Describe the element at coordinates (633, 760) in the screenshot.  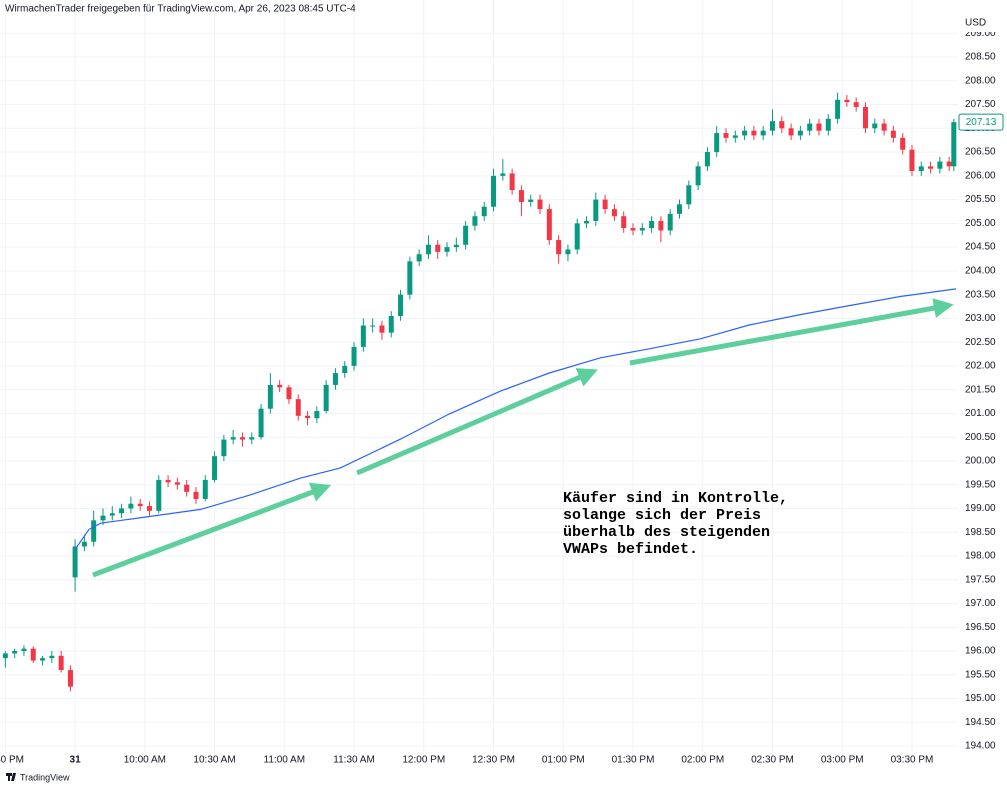
I see `x-tick-label: 01:30 PM` at that location.